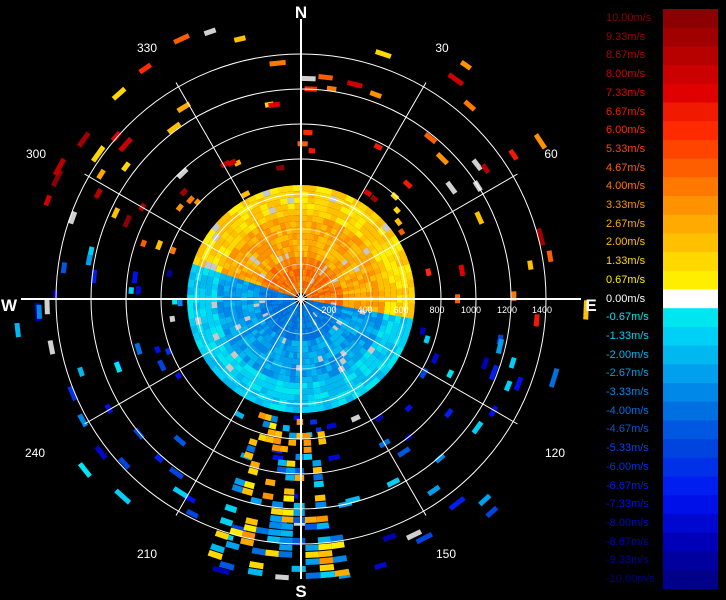  What do you see at coordinates (35, 453) in the screenshot?
I see `bearing-label-240: 240` at bounding box center [35, 453].